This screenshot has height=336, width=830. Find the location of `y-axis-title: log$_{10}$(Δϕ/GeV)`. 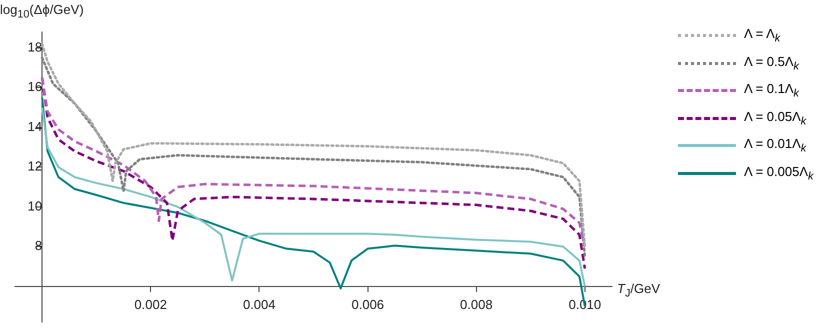

y-axis-title: log$_{10}$(Δϕ/GeV) is located at coordinates (42, 11).